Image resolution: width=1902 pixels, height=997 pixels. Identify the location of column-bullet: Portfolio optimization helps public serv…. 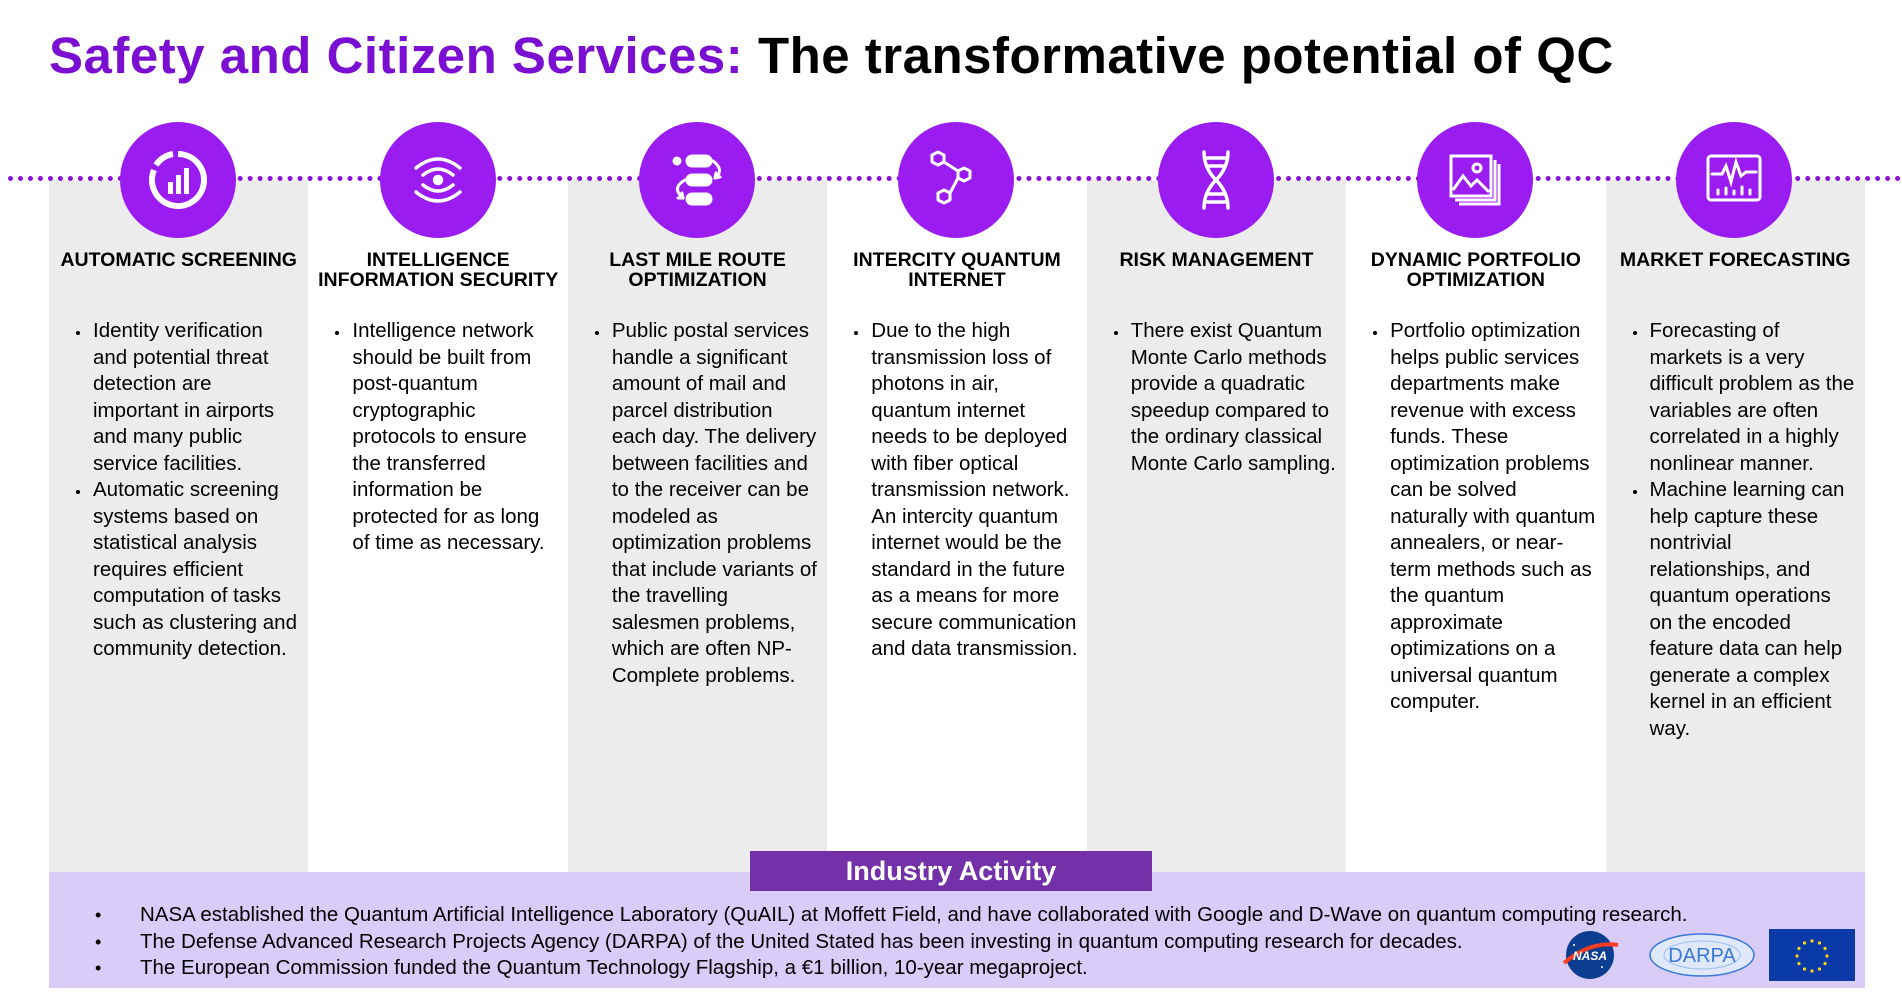
(1492, 517).